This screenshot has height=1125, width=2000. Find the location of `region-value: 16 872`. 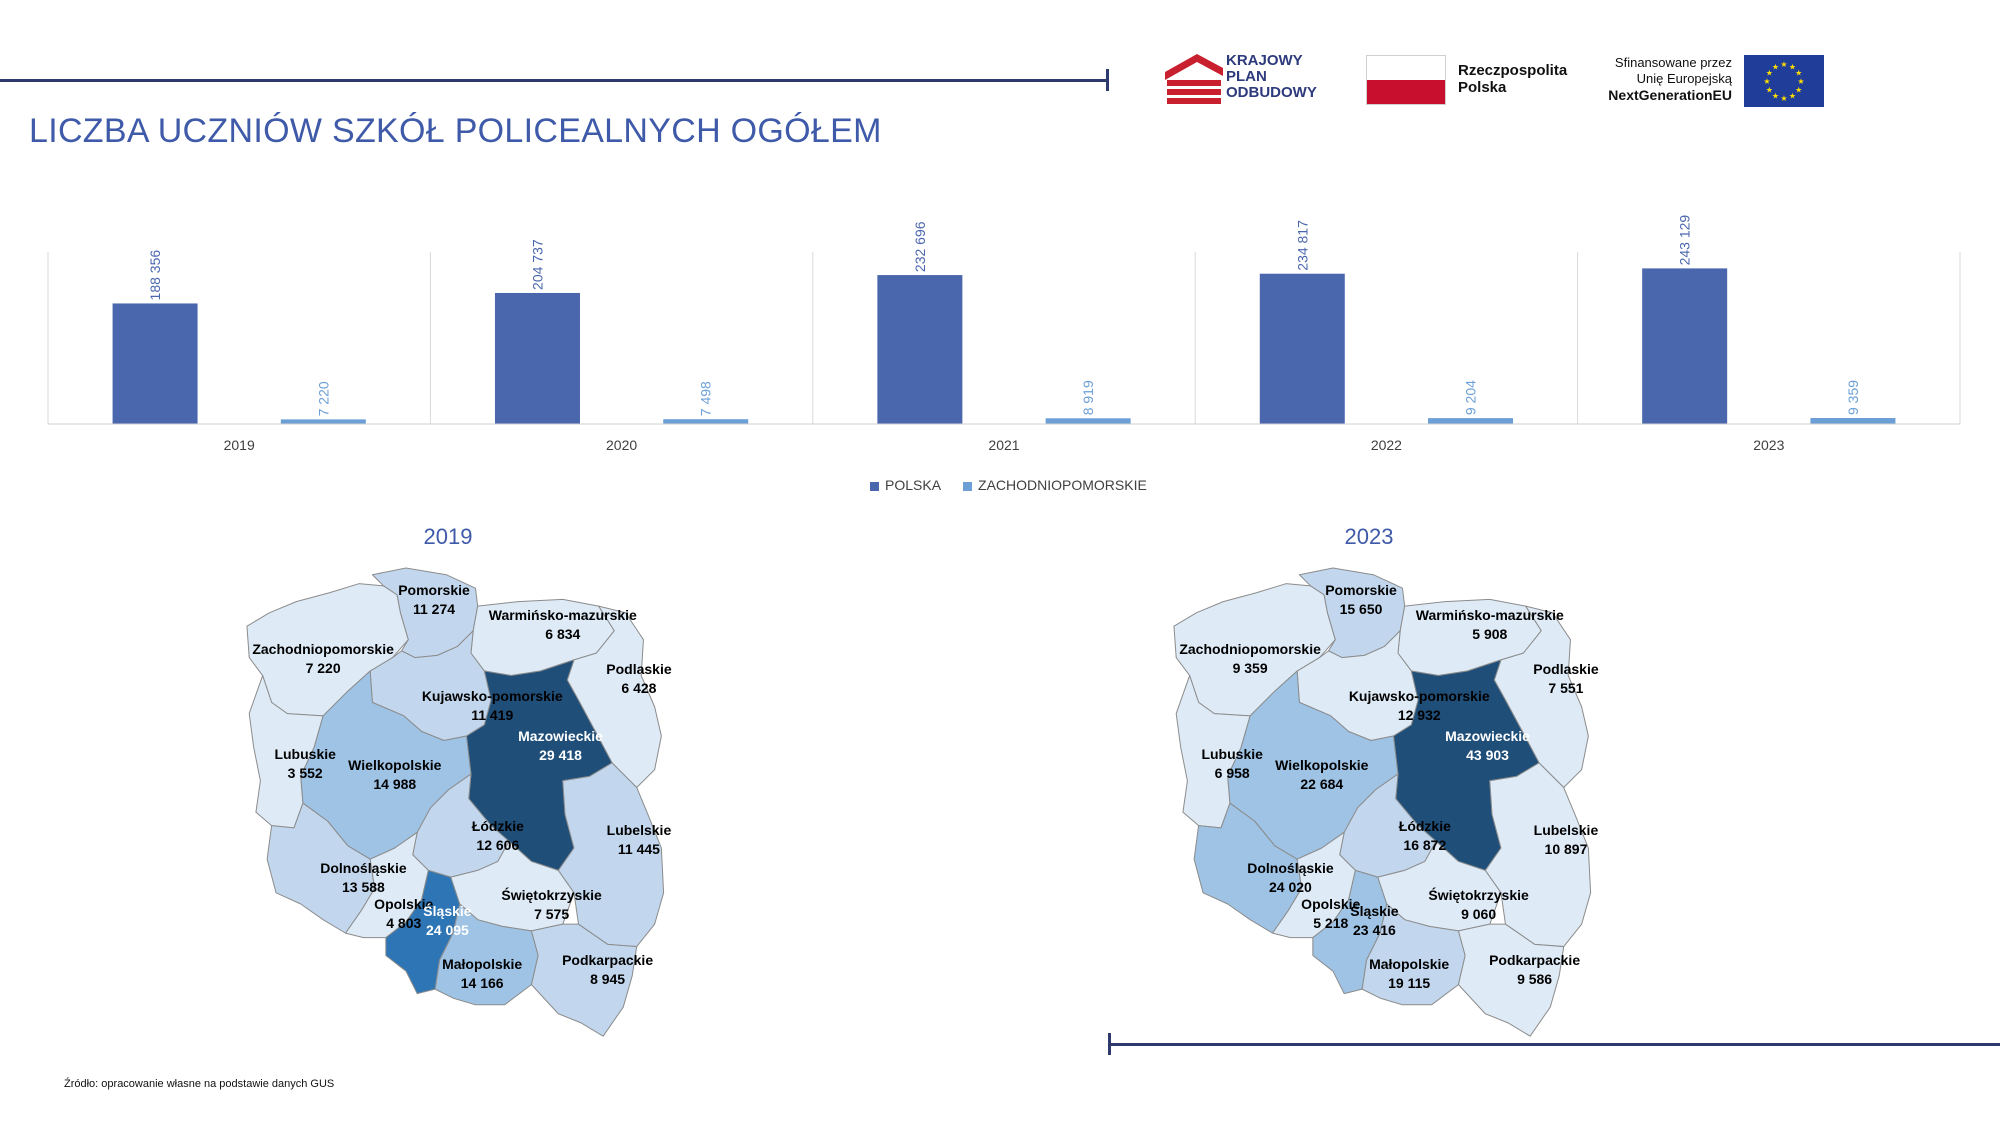

region-value: 16 872 is located at coordinates (1425, 844).